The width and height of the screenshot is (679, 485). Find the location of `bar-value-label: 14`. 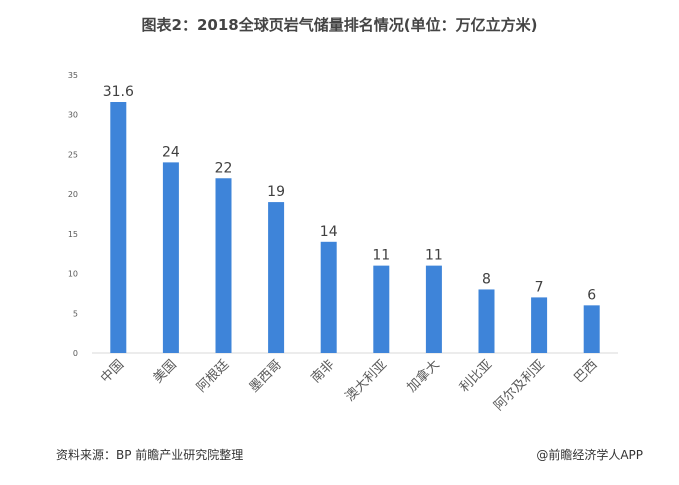

bar-value-label: 14 is located at coordinates (329, 232).